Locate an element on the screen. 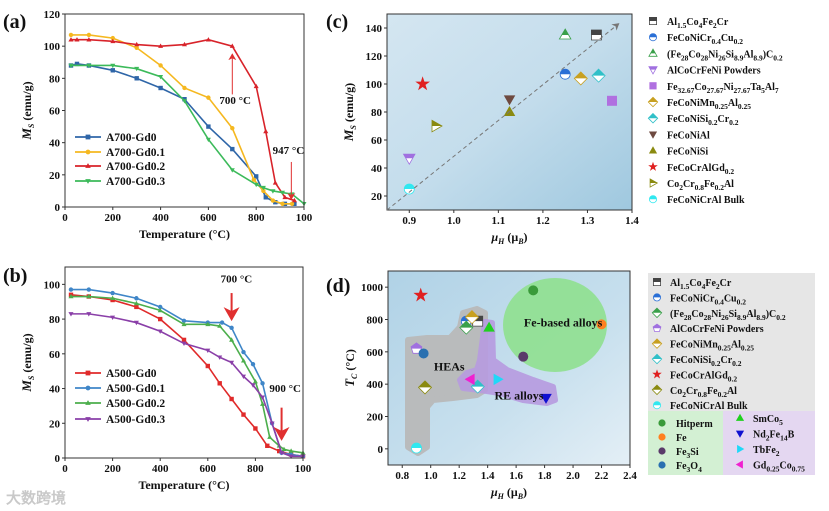 The width and height of the screenshot is (829, 511). series-Fe32.67Co27.67Ni27.67Ta5Al7 is located at coordinates (612, 100).